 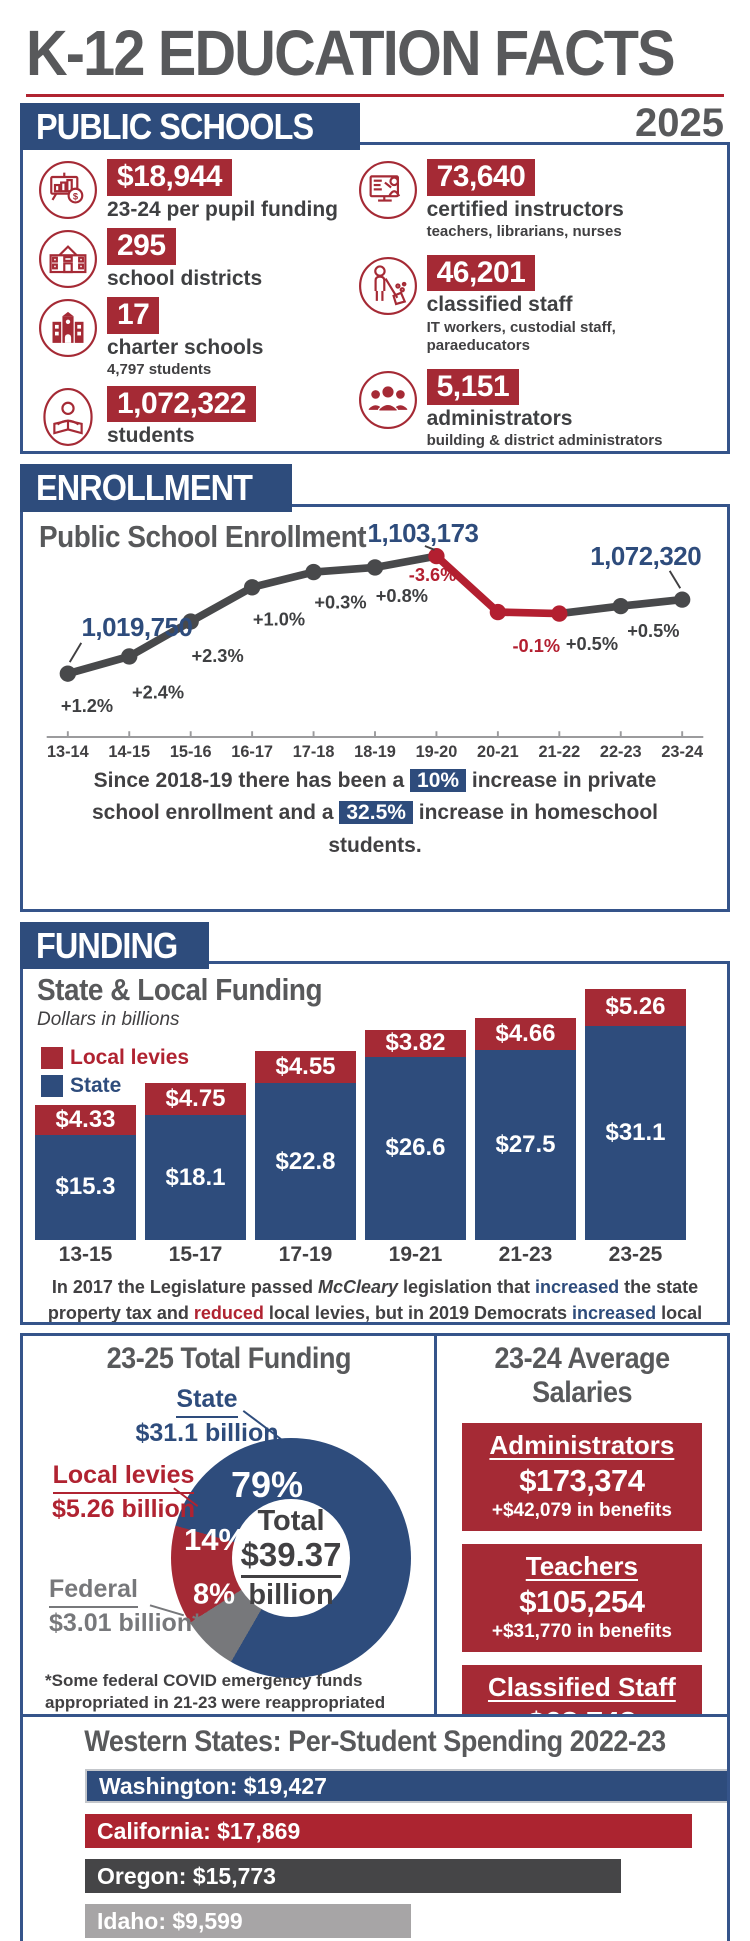 I want to click on funding-bar: $4.75 $18.1, so click(x=195, y=1161).